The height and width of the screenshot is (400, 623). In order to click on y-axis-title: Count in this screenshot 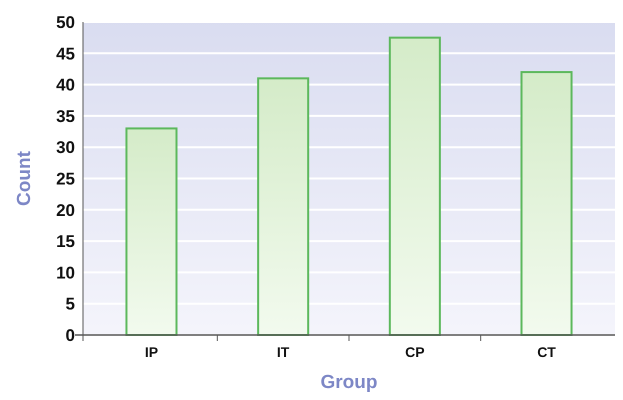, I will do `click(24, 178)`.